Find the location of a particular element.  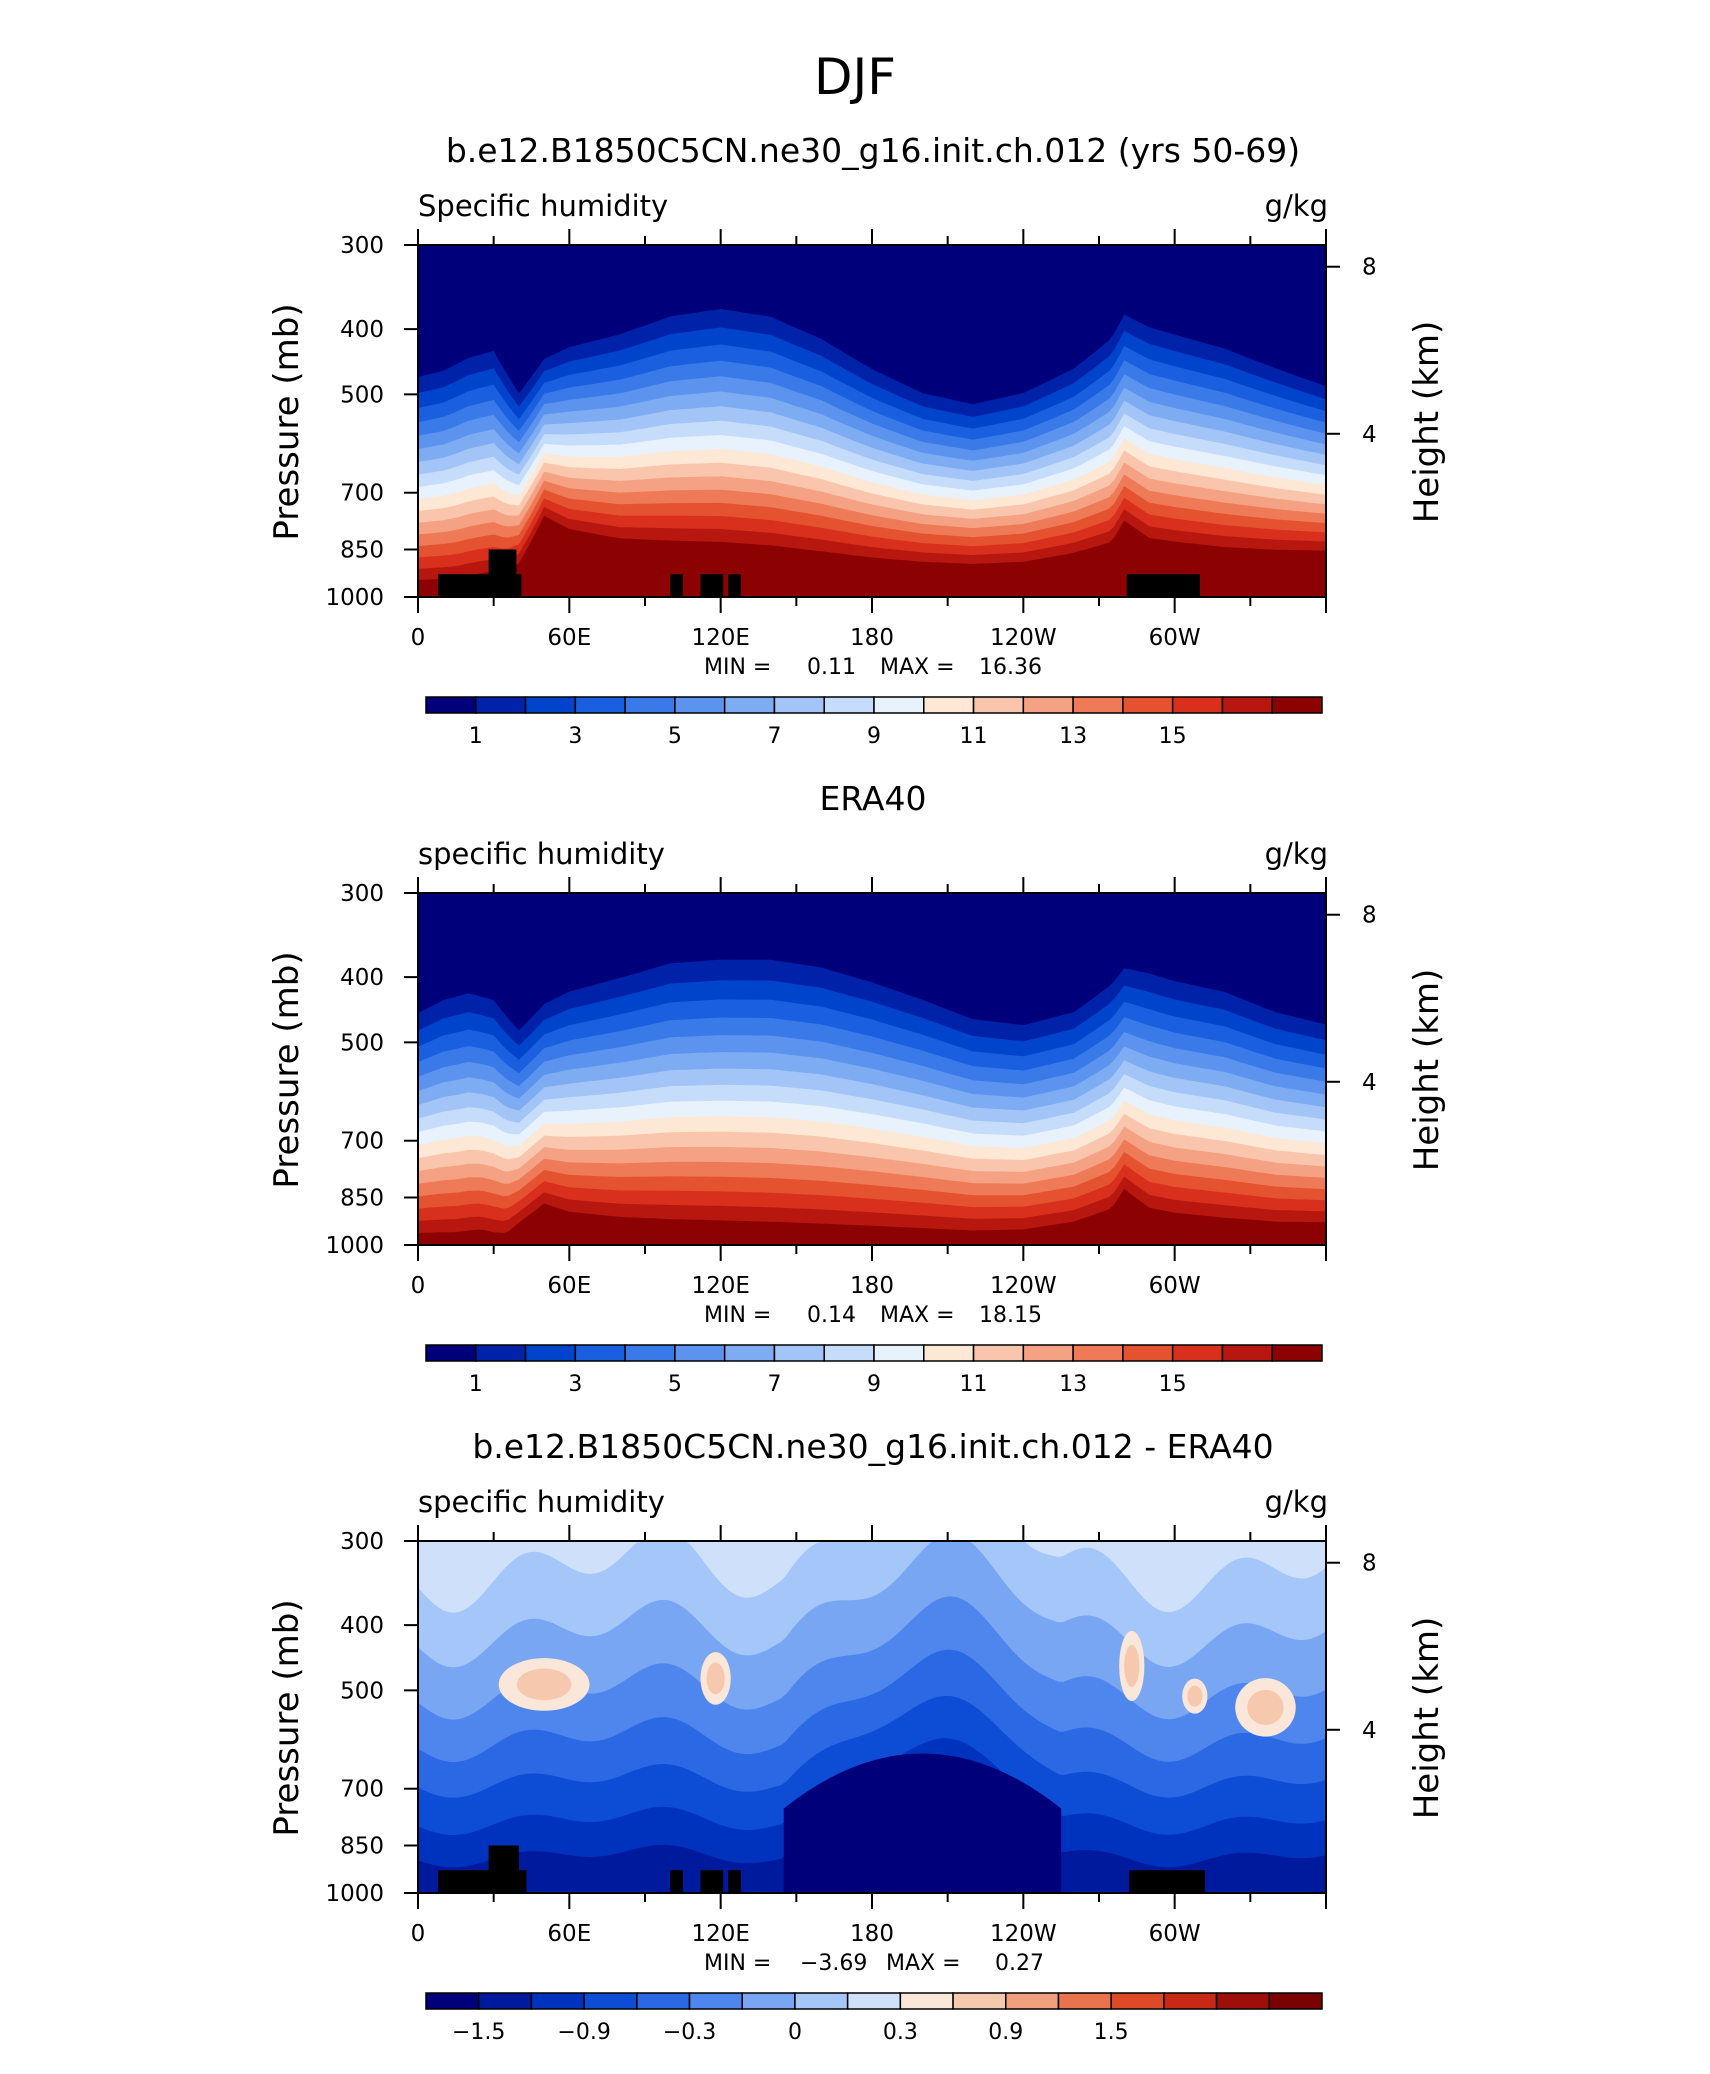

deficit-core is located at coordinates (922, 1823).